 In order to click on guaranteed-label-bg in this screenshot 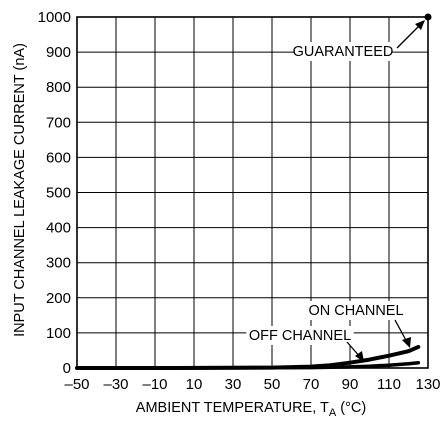, I will do `click(343, 51)`.